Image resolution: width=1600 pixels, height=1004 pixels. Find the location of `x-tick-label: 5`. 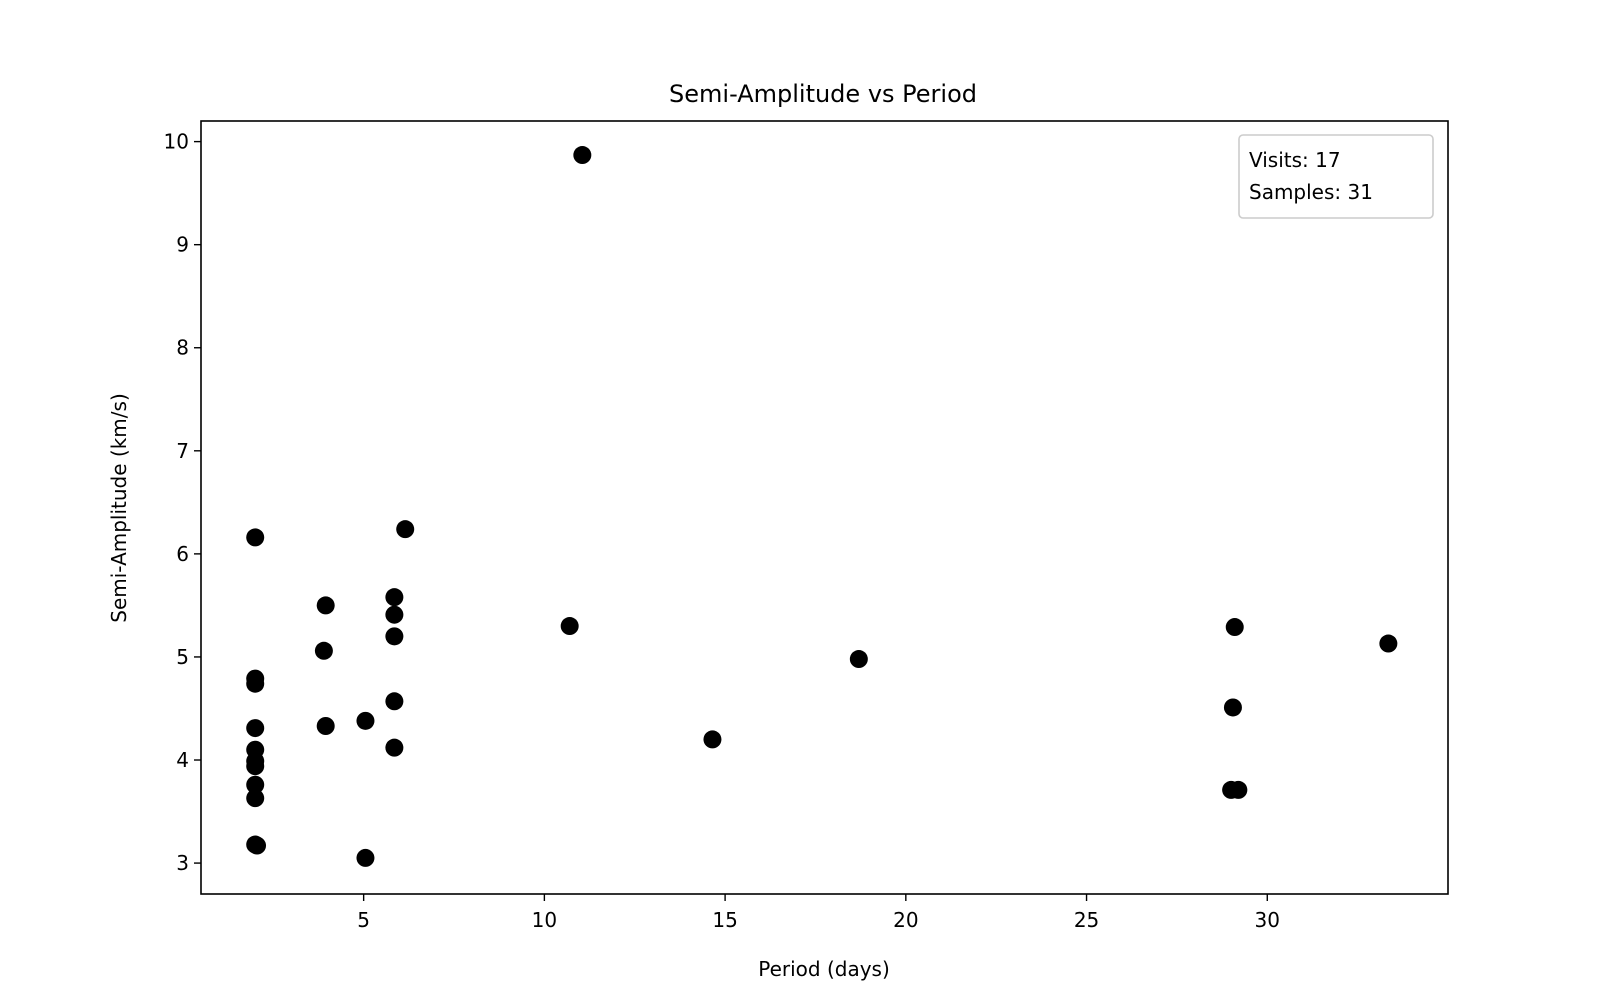

x-tick-label: 5 is located at coordinates (363, 920).